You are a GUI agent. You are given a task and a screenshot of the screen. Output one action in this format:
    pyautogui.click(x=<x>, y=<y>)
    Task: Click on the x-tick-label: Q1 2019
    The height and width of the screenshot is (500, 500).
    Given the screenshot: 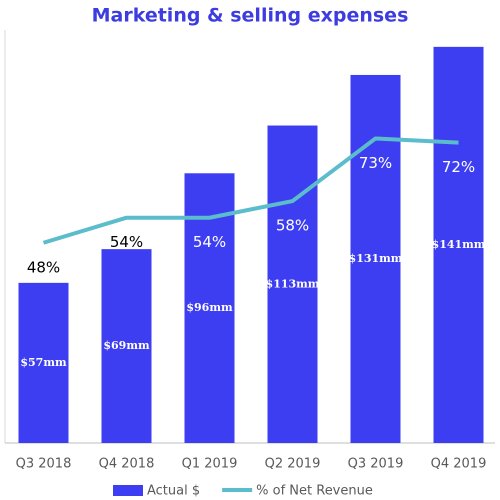 What is the action you would take?
    pyautogui.click(x=210, y=464)
    